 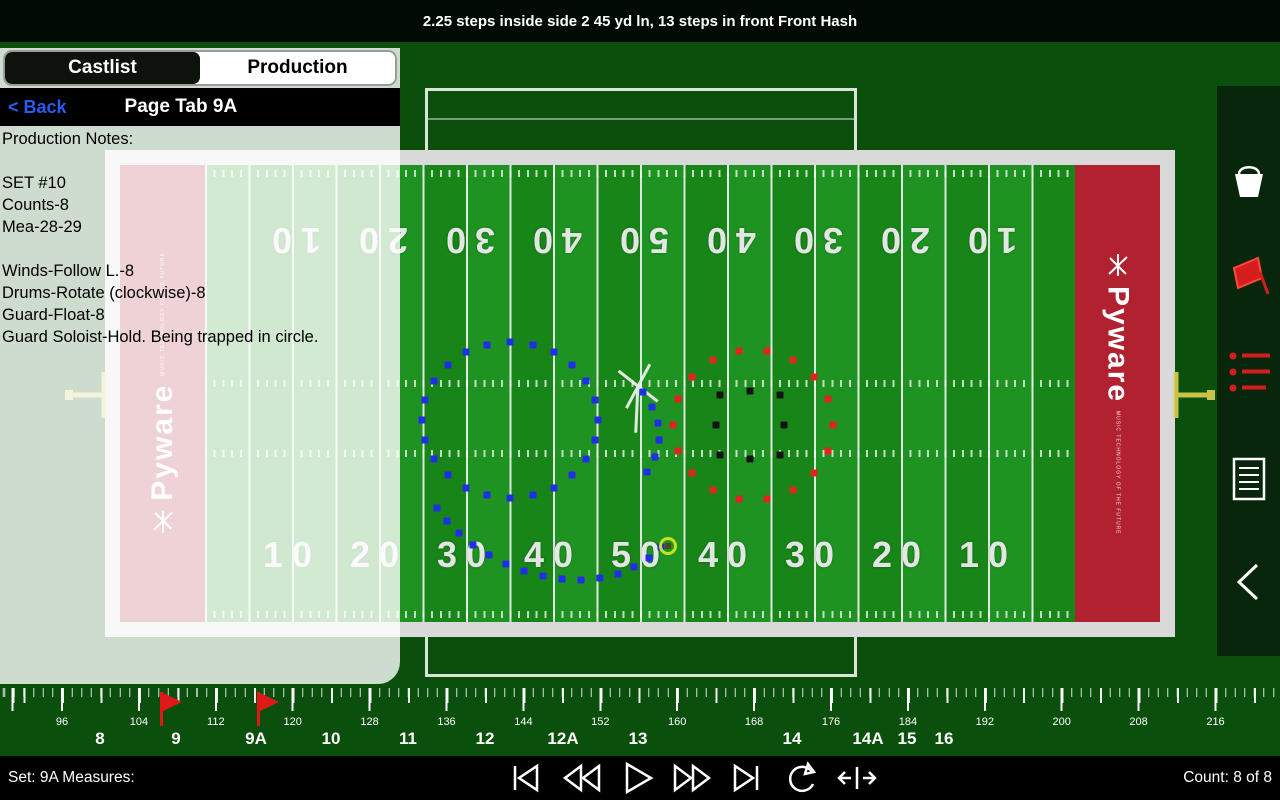 What do you see at coordinates (856, 778) in the screenshot?
I see `count-span-button` at bounding box center [856, 778].